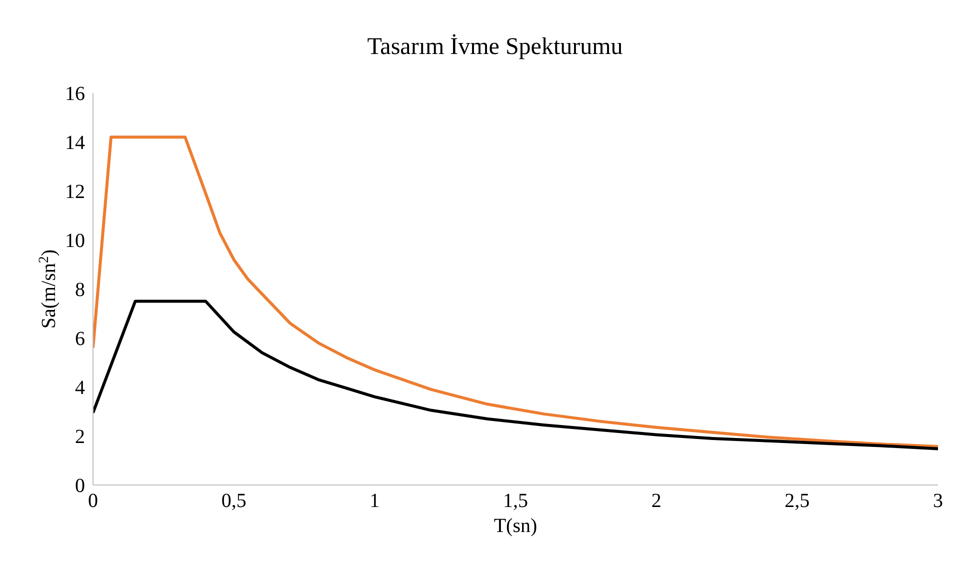 This screenshot has height=578, width=966. Describe the element at coordinates (80, 486) in the screenshot. I see `y-tick-label: 0` at that location.